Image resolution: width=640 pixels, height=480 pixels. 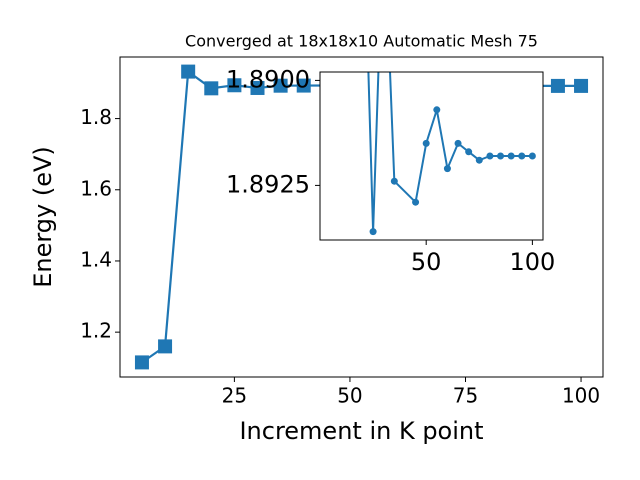 What do you see at coordinates (361, 41) in the screenshot?
I see `chart-title: Converged at 18x18x10 Automatic Mesh 75` at bounding box center [361, 41].